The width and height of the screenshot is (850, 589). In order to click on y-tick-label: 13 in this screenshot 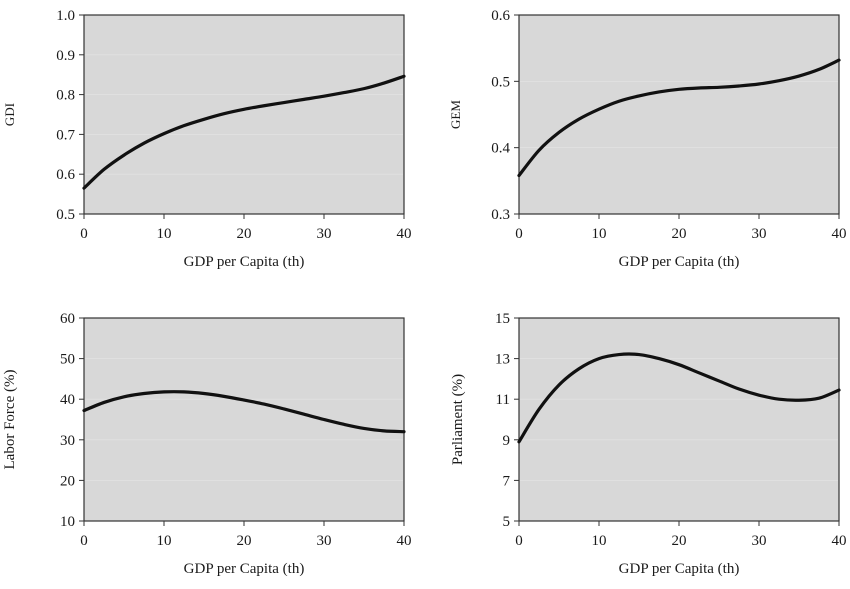, I will do `click(502, 360)`.